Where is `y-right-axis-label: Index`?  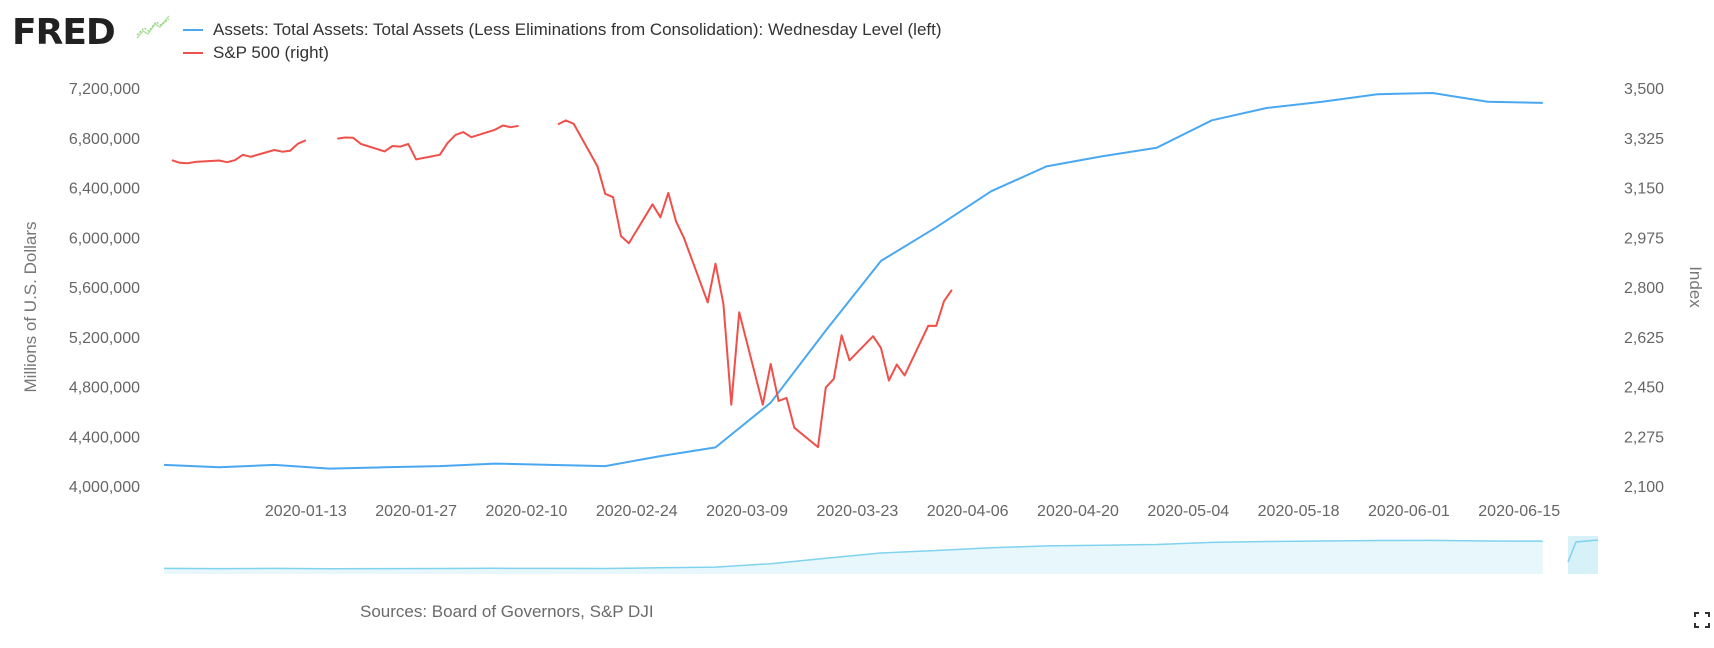 y-right-axis-label: Index is located at coordinates (1695, 287).